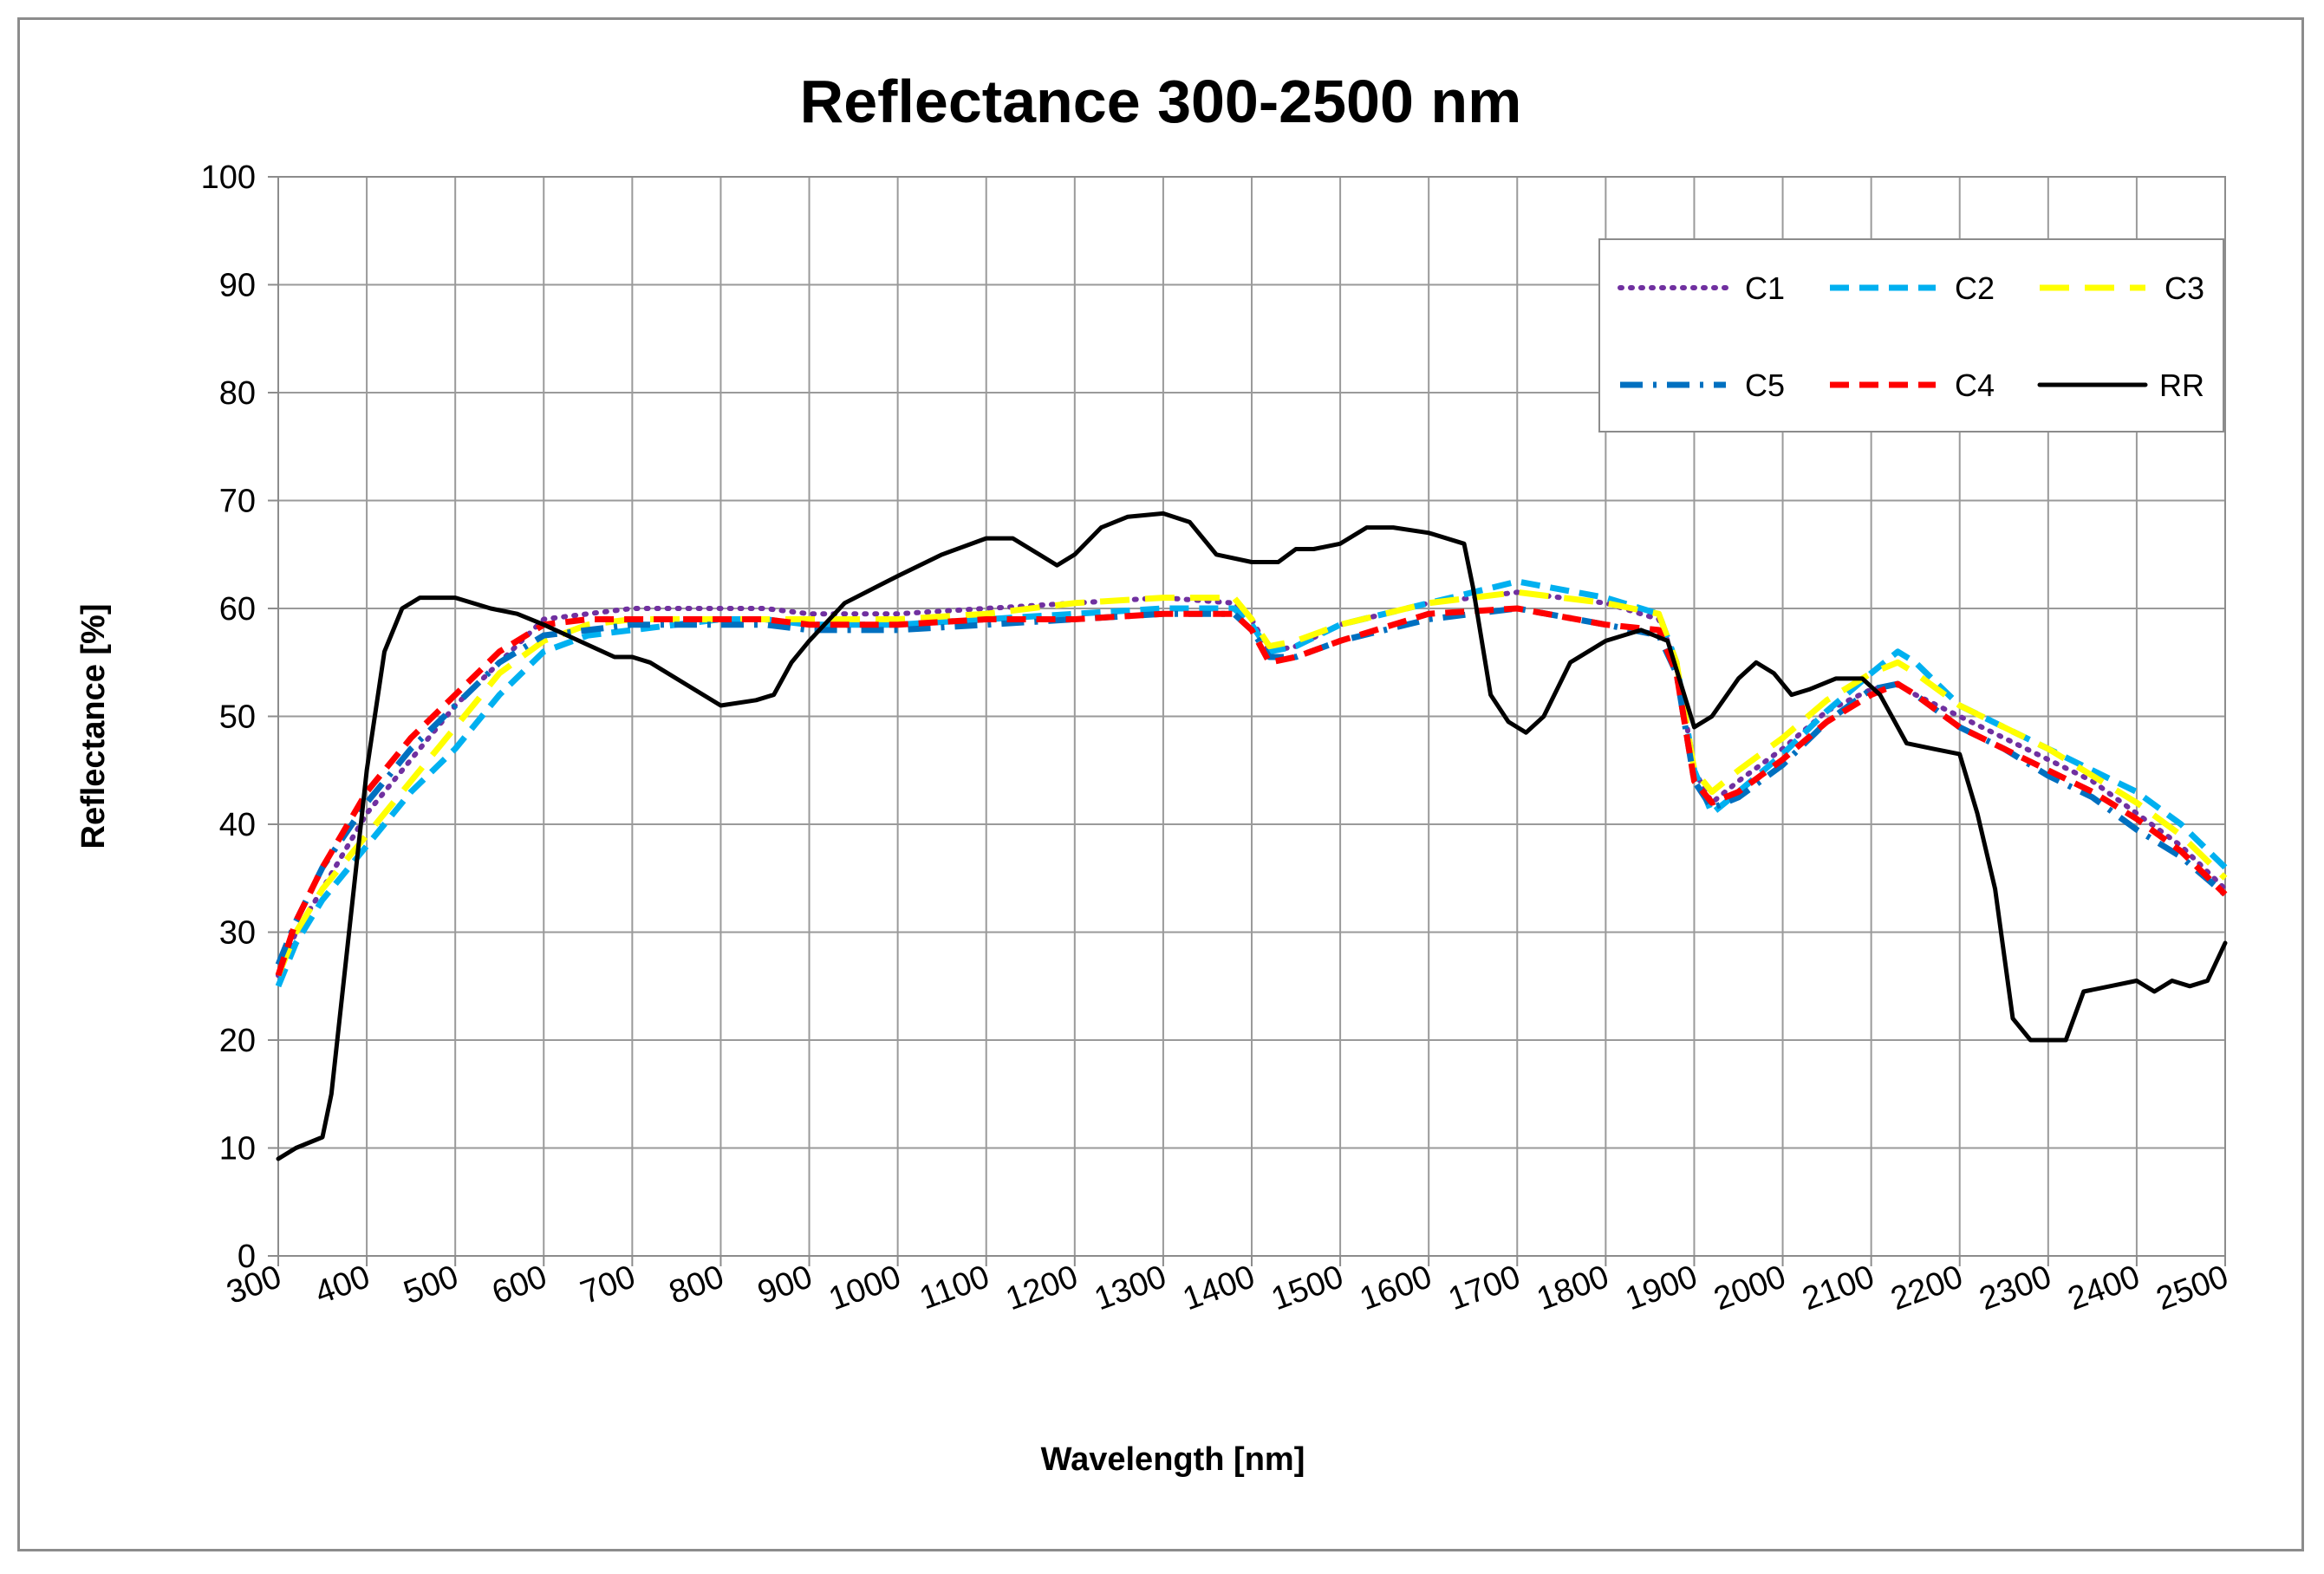 The height and width of the screenshot is (1574, 2324). What do you see at coordinates (2192, 1288) in the screenshot?
I see `x-tick-label: 2500` at bounding box center [2192, 1288].